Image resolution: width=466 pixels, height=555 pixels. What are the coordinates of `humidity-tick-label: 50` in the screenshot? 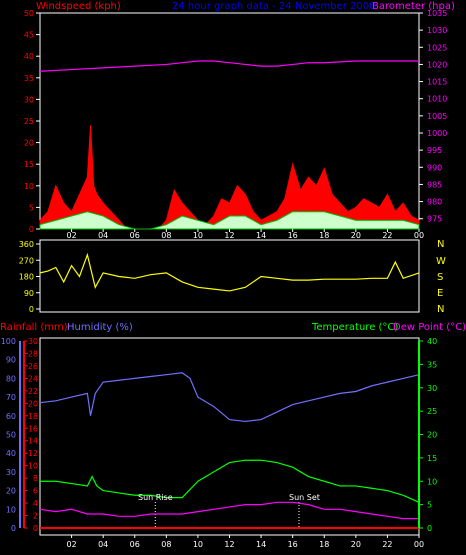 It's located at (11, 435).